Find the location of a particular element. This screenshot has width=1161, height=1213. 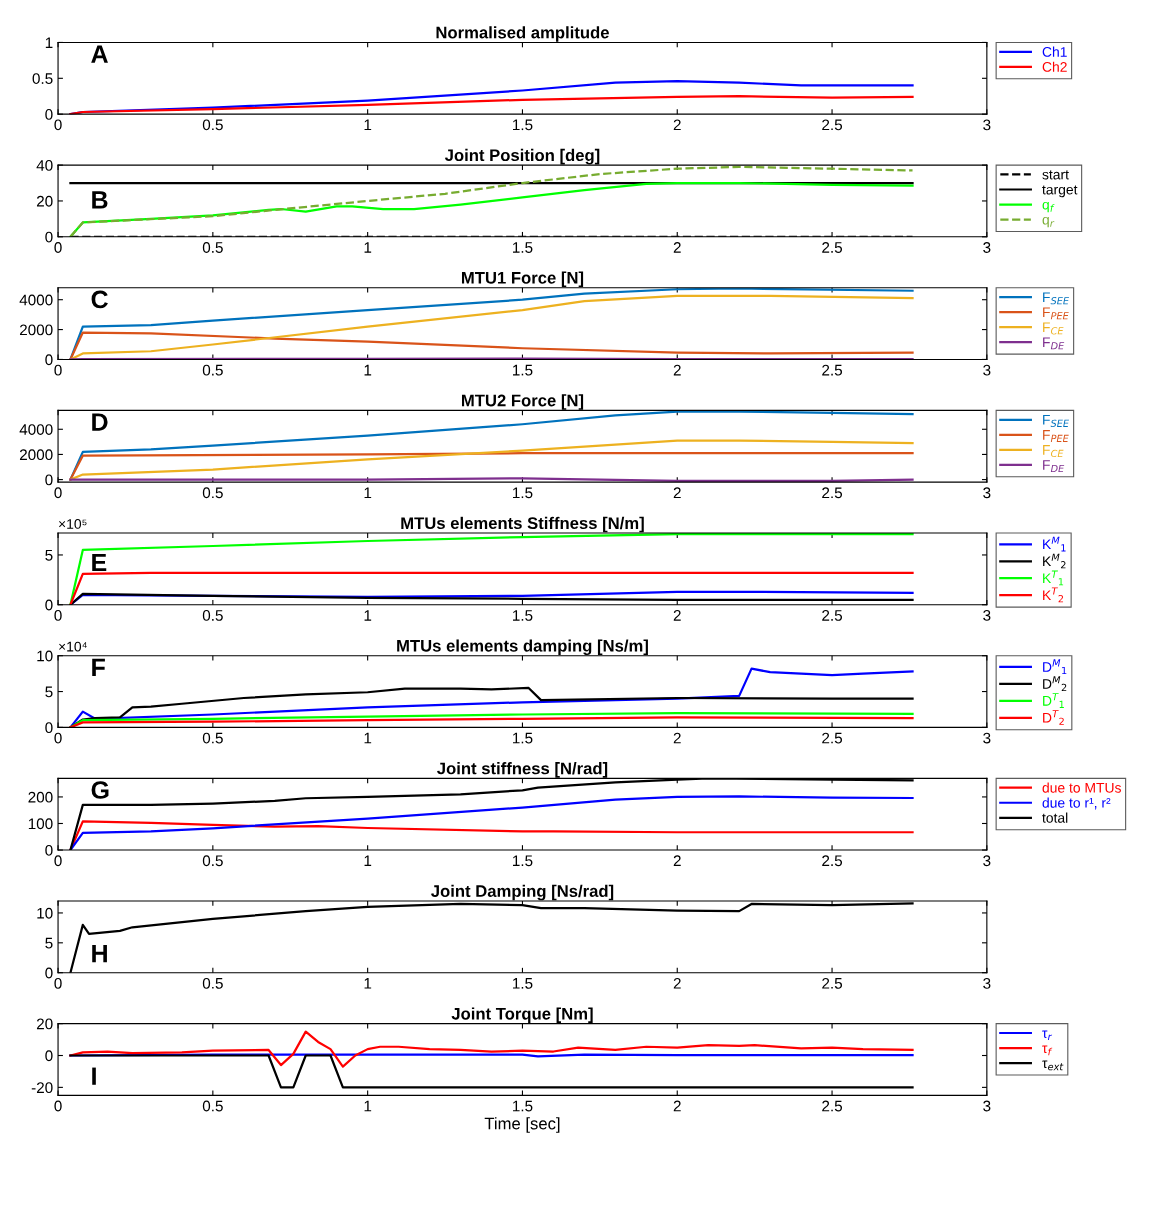

legend-label: τ$_{r}$ is located at coordinates (1047, 1035).